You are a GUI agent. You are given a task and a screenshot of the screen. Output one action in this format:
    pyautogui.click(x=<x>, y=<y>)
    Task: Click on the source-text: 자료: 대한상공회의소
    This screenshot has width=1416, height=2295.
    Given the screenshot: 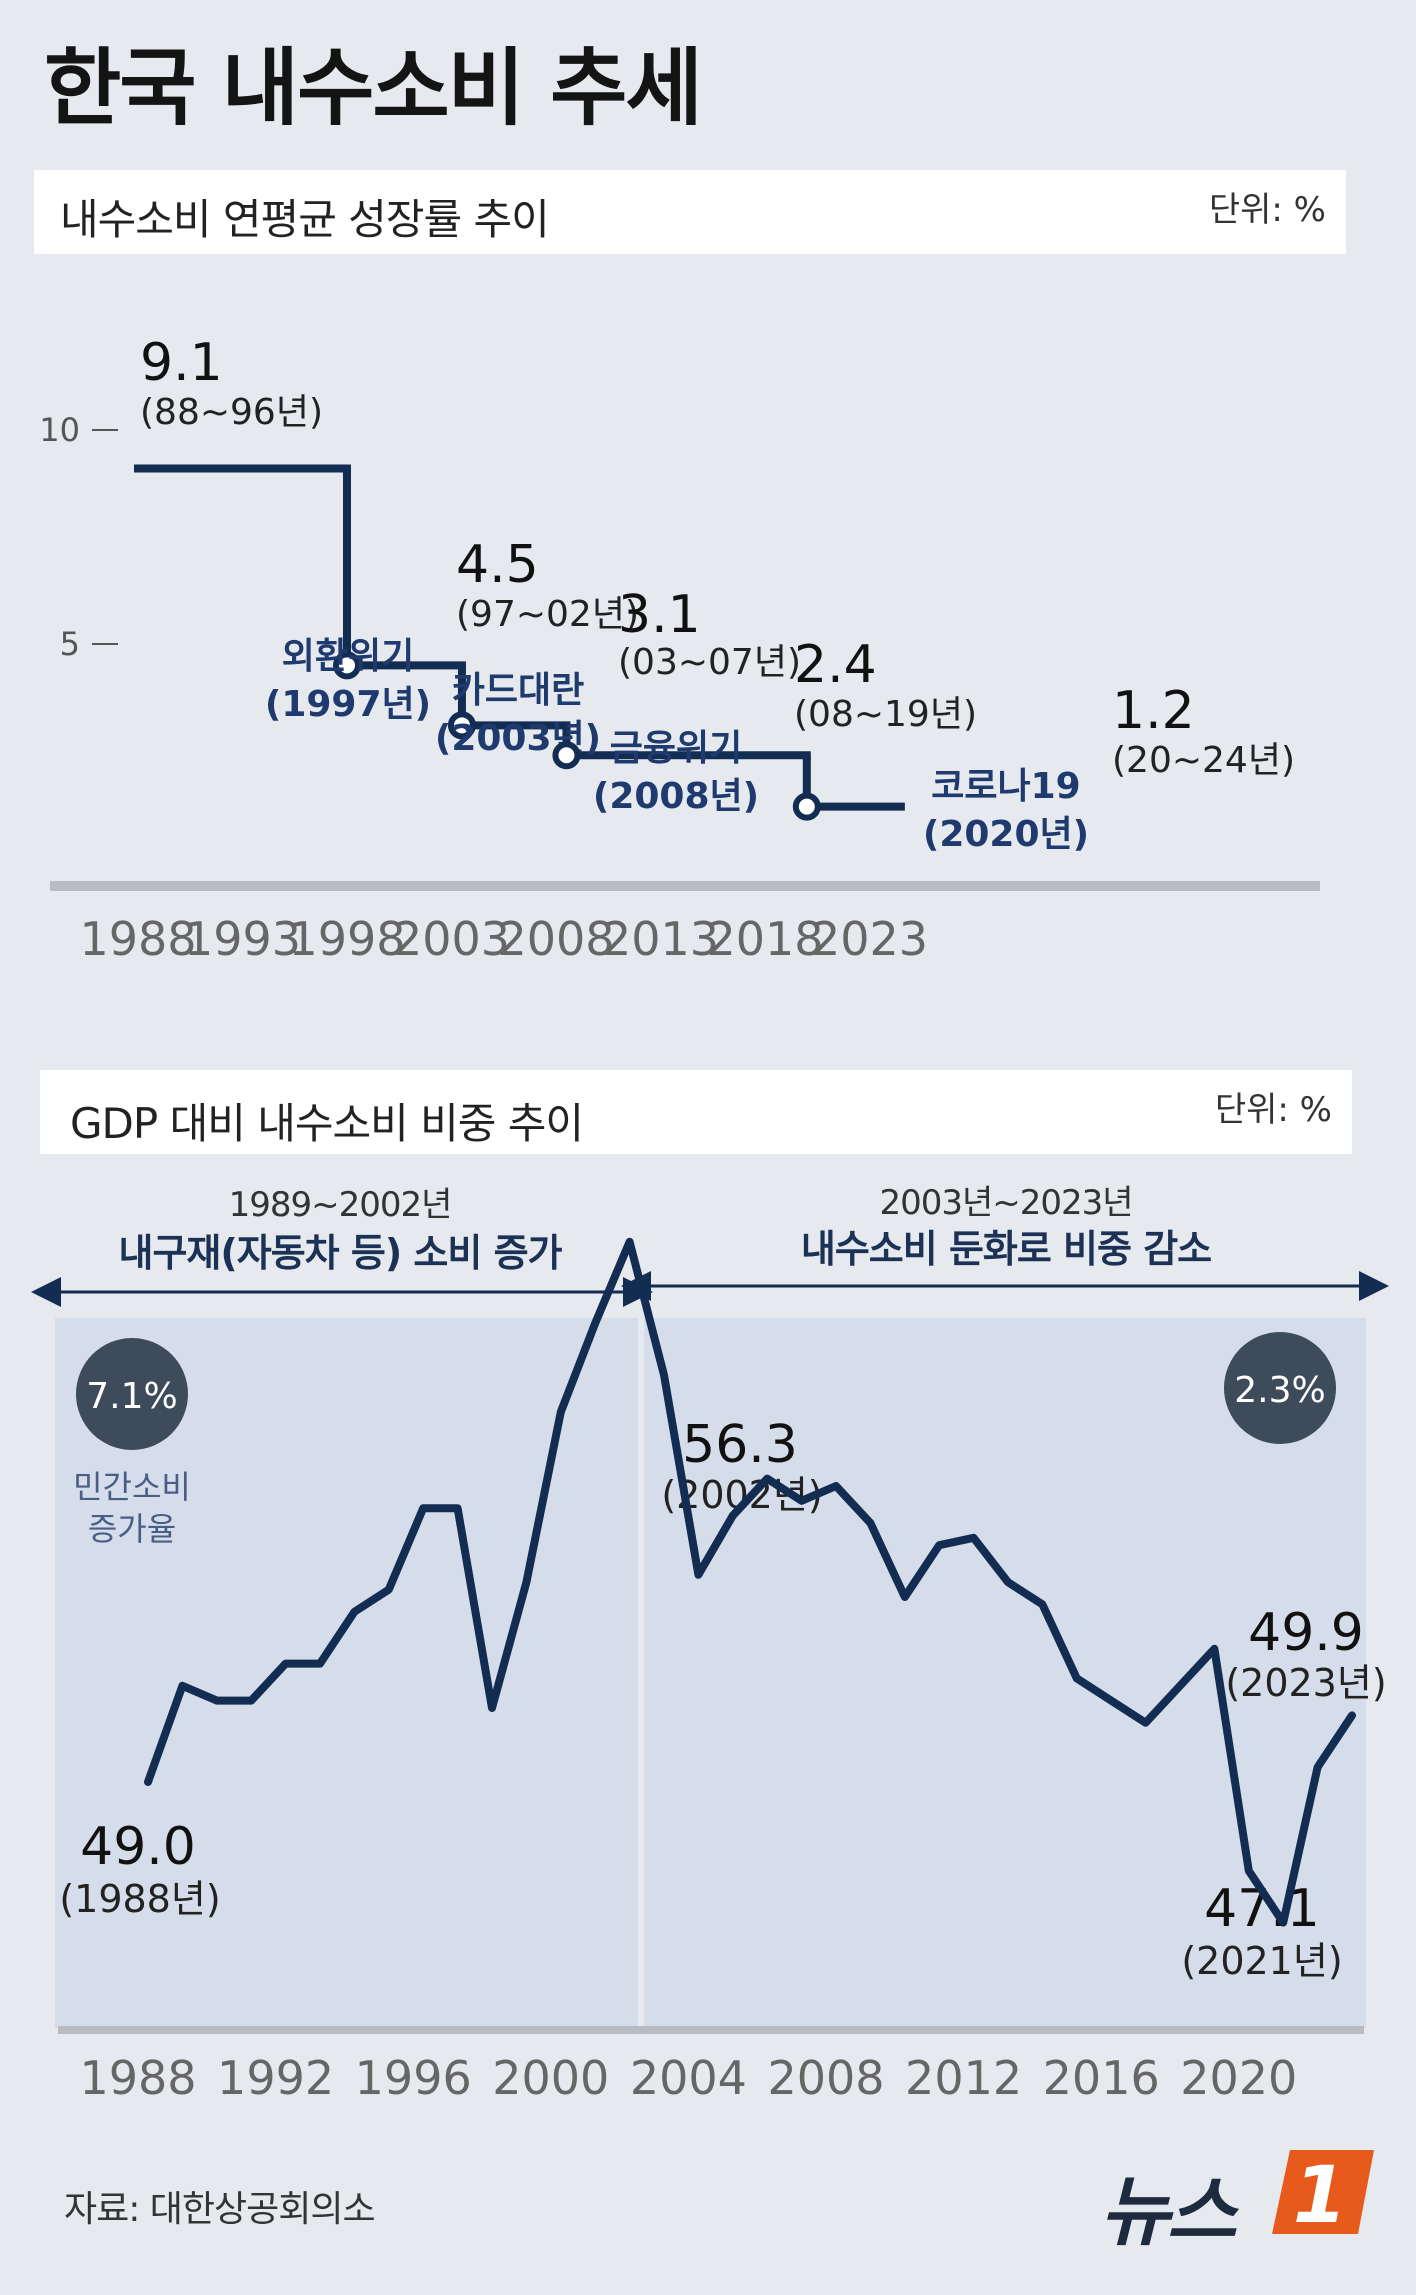 What is the action you would take?
    pyautogui.click(x=220, y=2209)
    